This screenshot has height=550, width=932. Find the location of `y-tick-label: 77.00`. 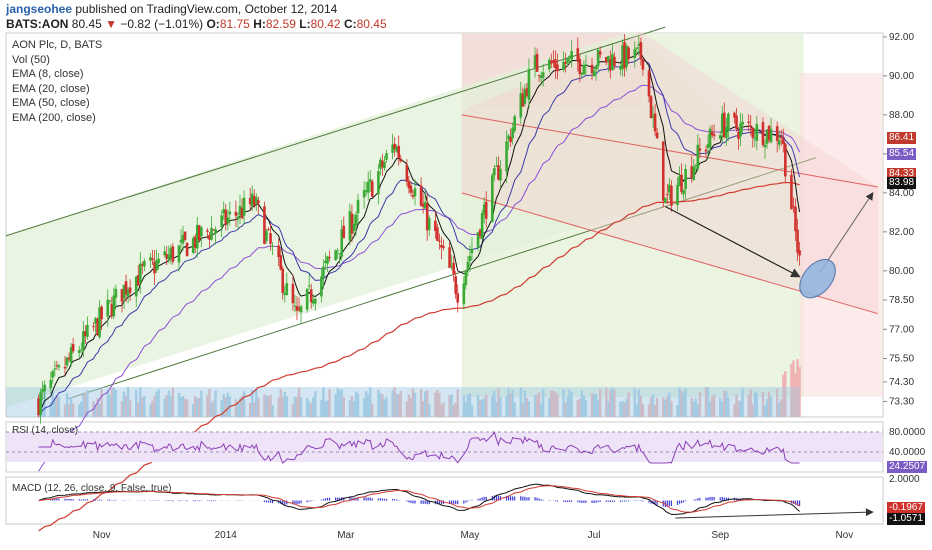

y-tick-label: 77.00 is located at coordinates (901, 329).